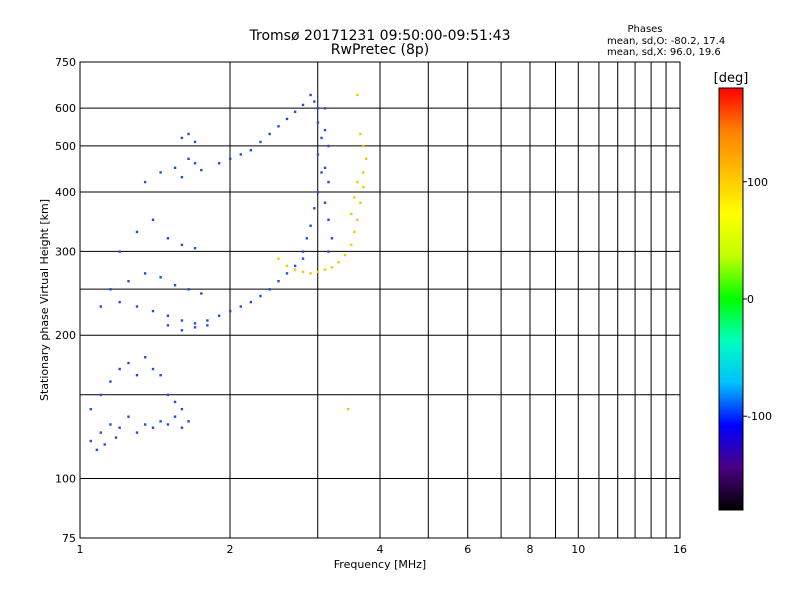 The width and height of the screenshot is (800, 600). Describe the element at coordinates (44, 300) in the screenshot. I see `y-axis-label: Stationary phase Virtual Height [km]` at that location.